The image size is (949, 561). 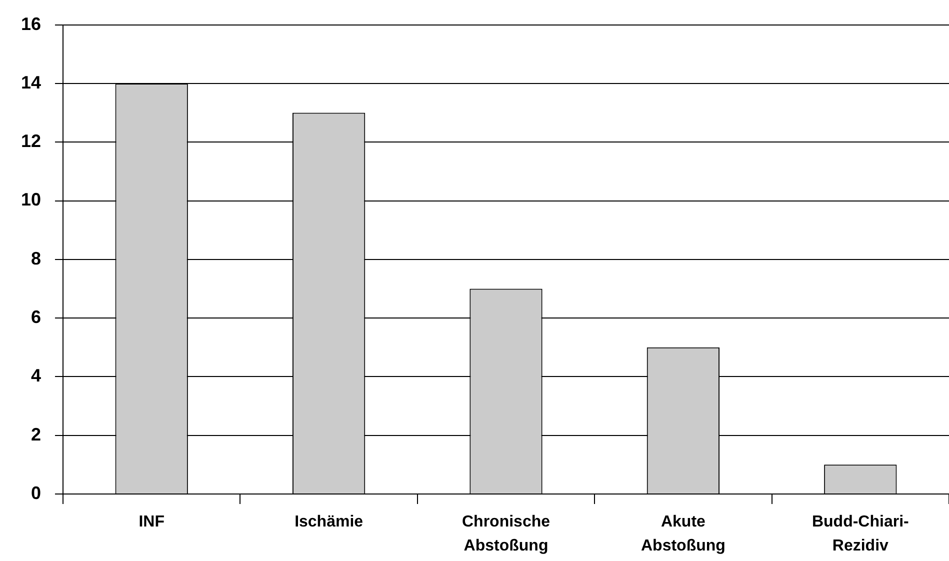 I want to click on x-tick-label: Ischämie, so click(x=329, y=521).